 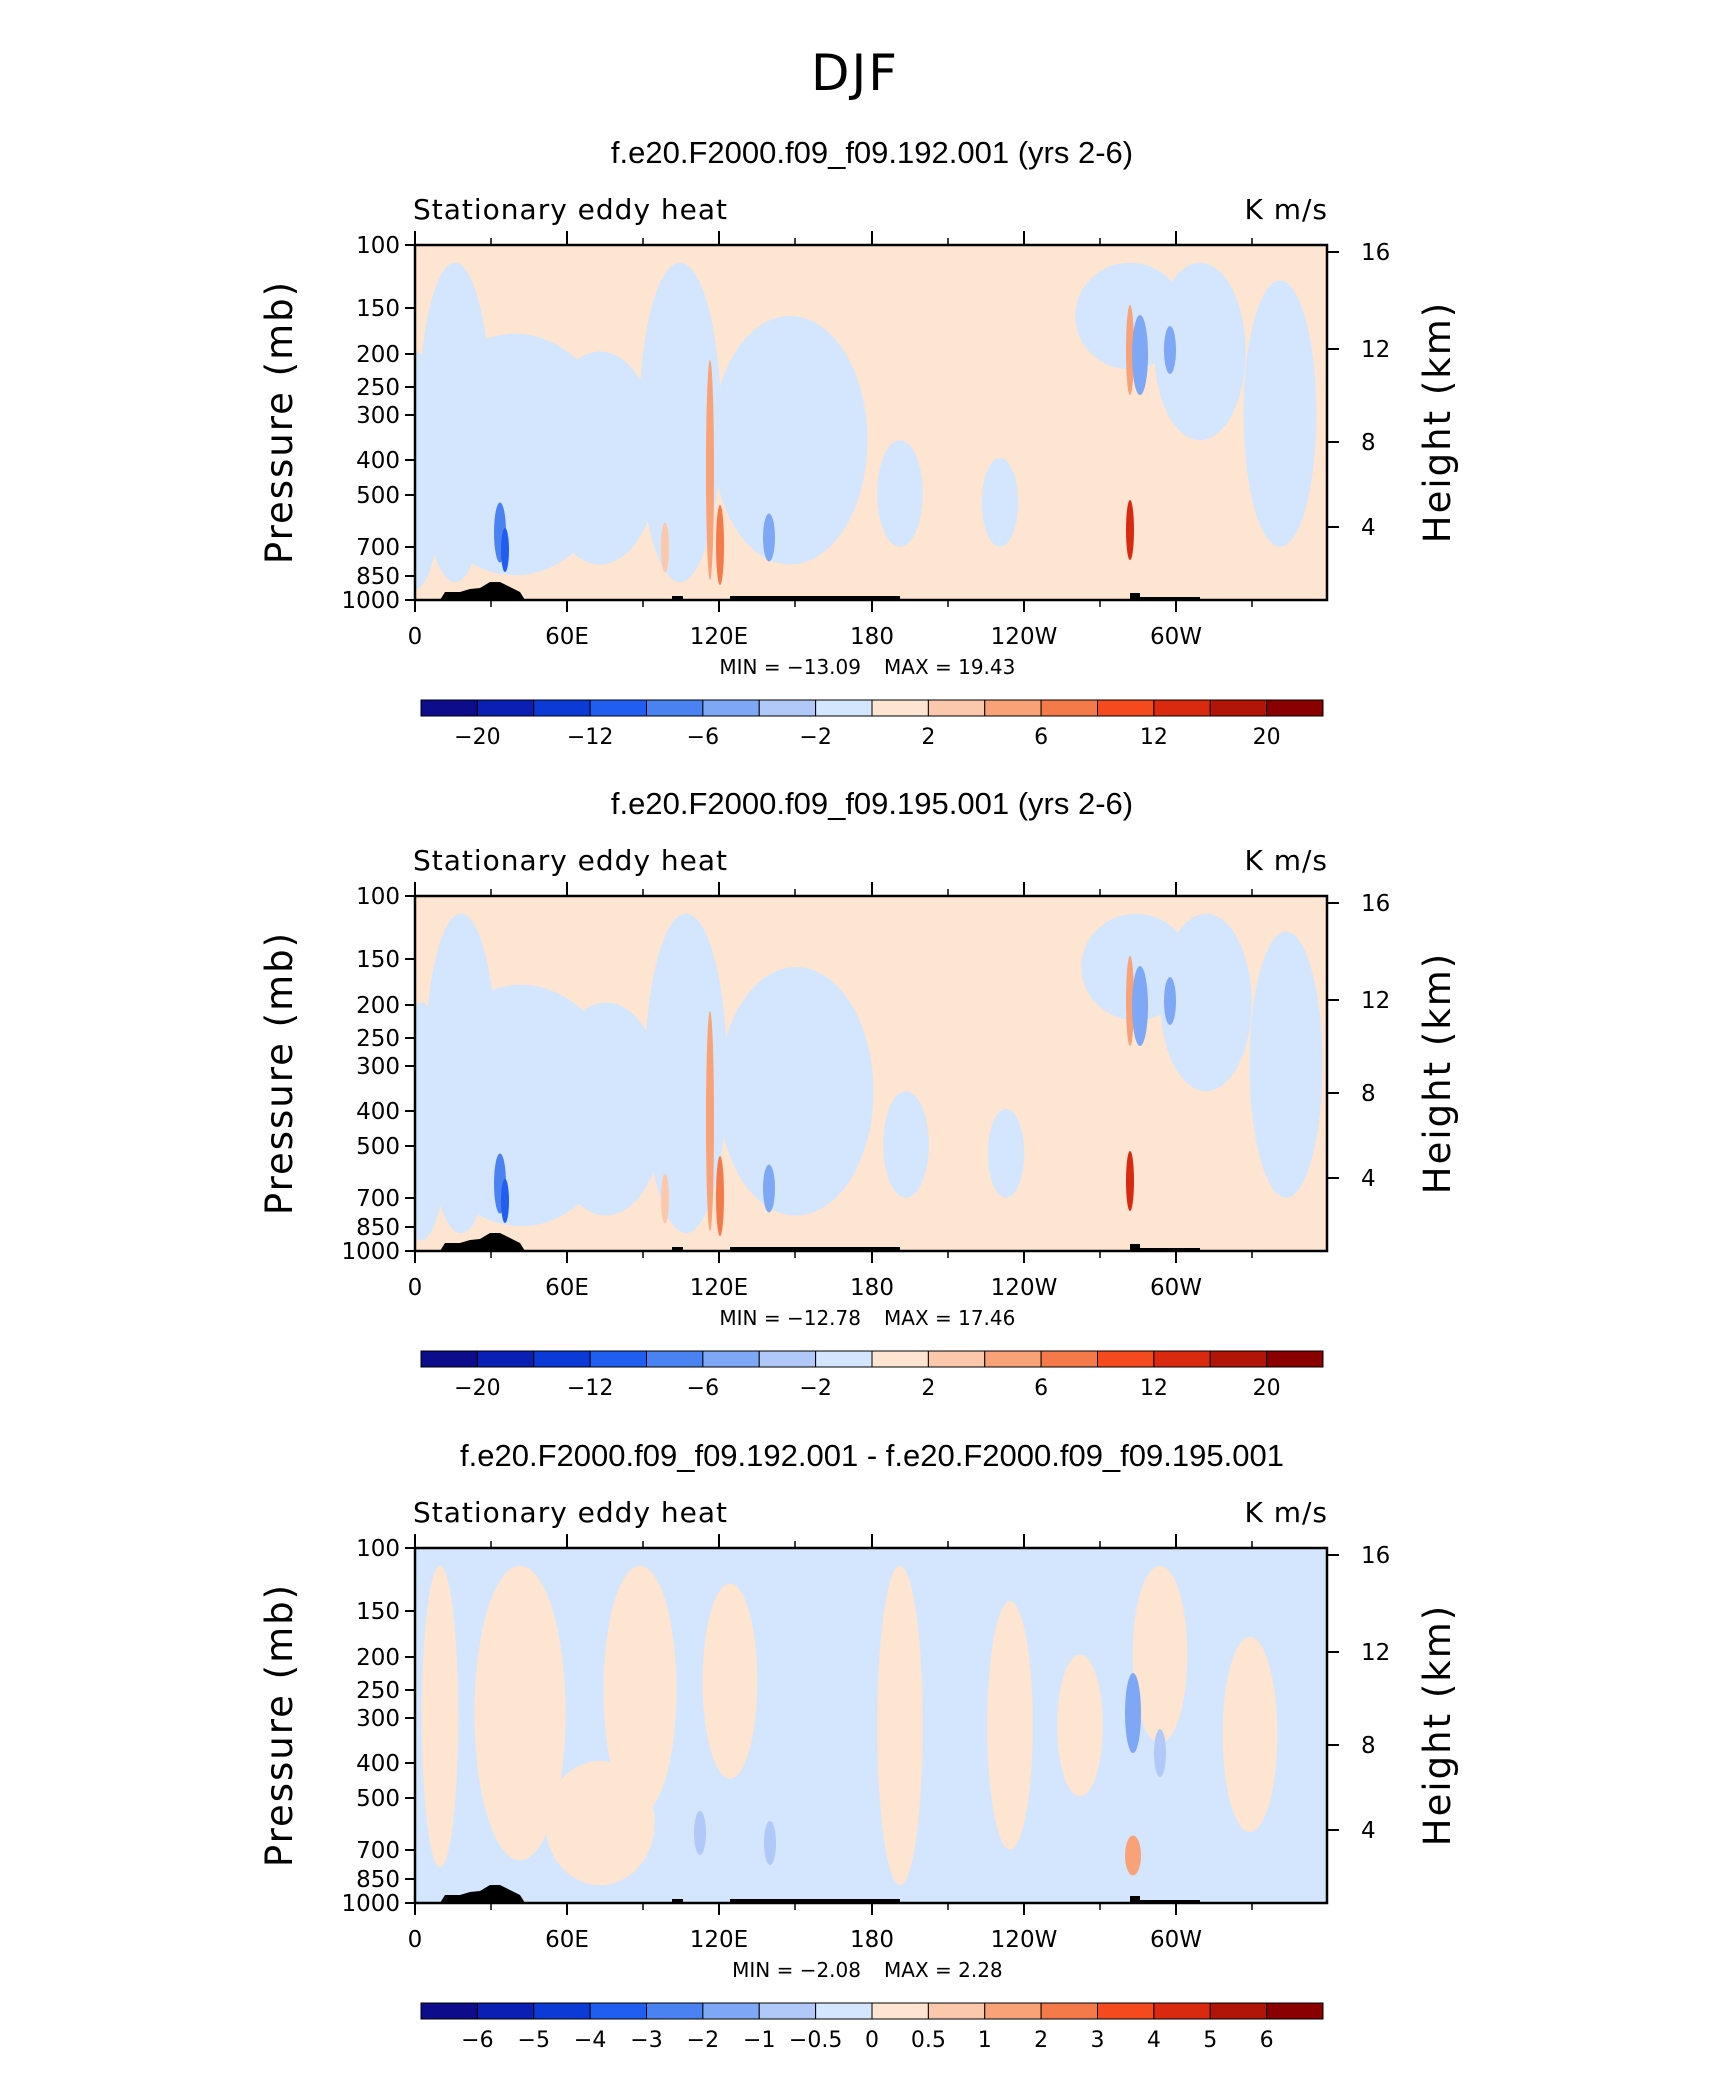 I want to click on colorbar-label: −6, so click(x=477, y=2040).